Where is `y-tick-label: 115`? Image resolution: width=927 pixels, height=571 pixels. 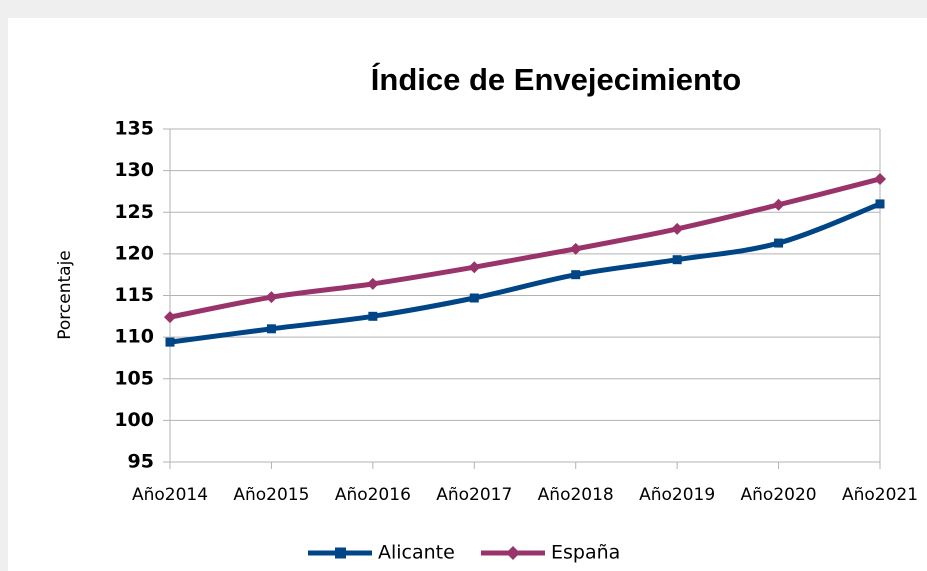
y-tick-label: 115 is located at coordinates (134, 295).